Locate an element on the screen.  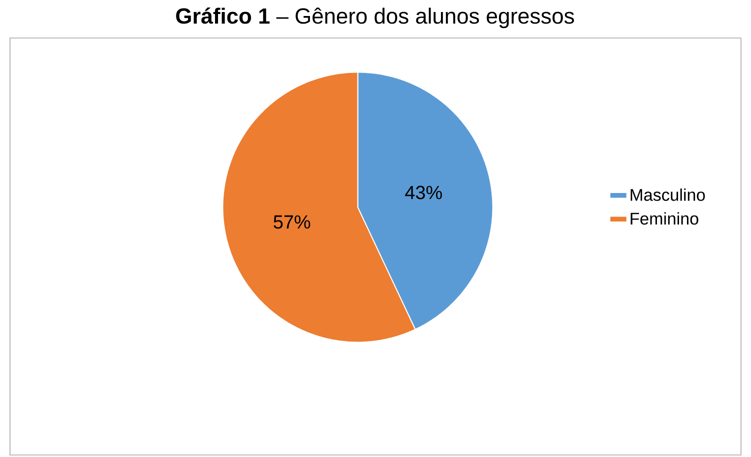
data-label: 57% is located at coordinates (292, 222).